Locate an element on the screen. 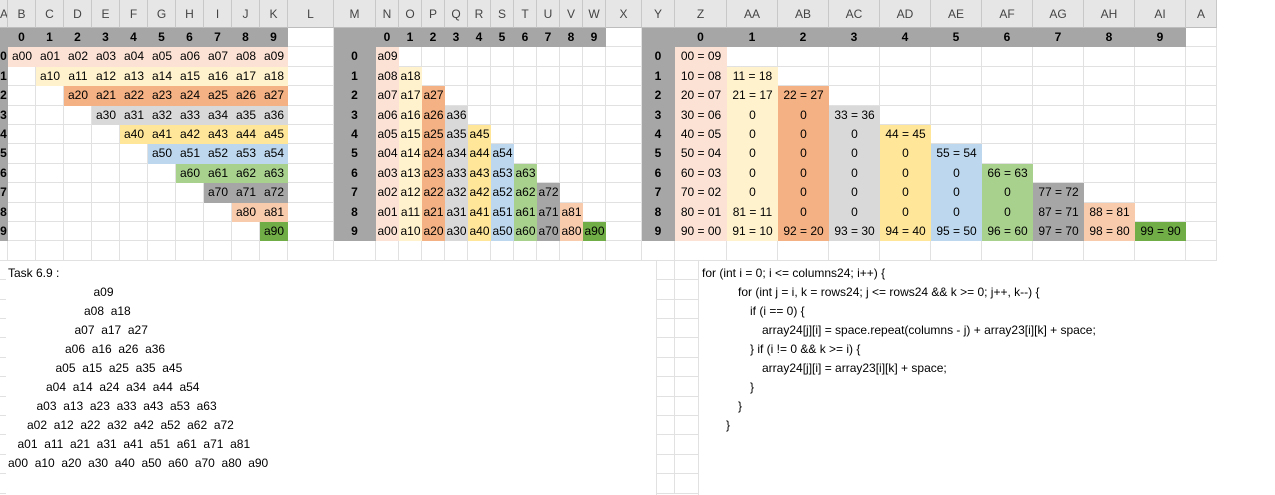 This screenshot has height=495, width=1275. table2-cell: a41 is located at coordinates (479, 212).